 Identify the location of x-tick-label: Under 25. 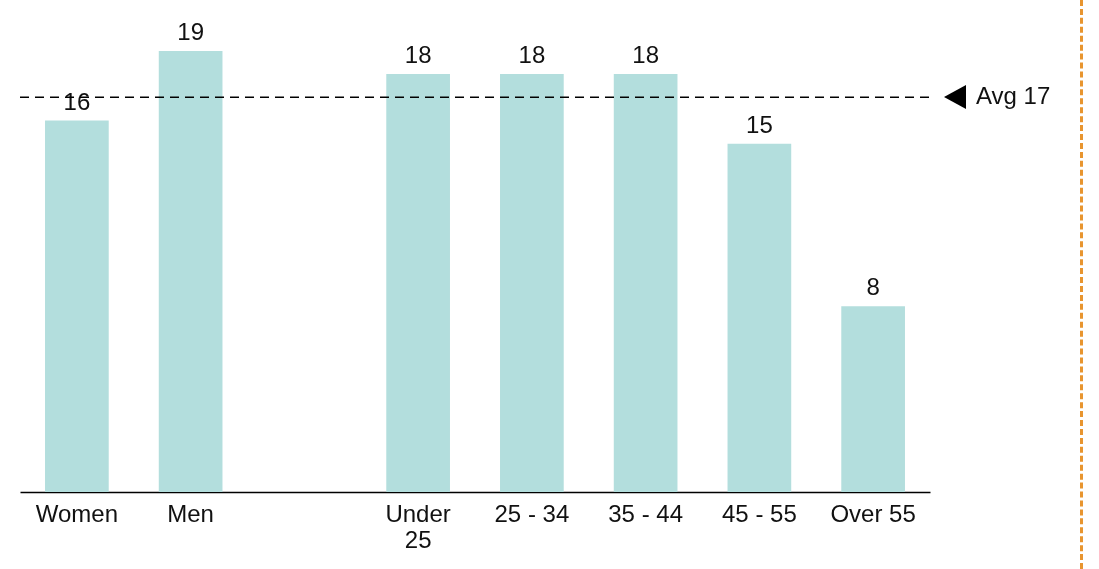
(418, 526).